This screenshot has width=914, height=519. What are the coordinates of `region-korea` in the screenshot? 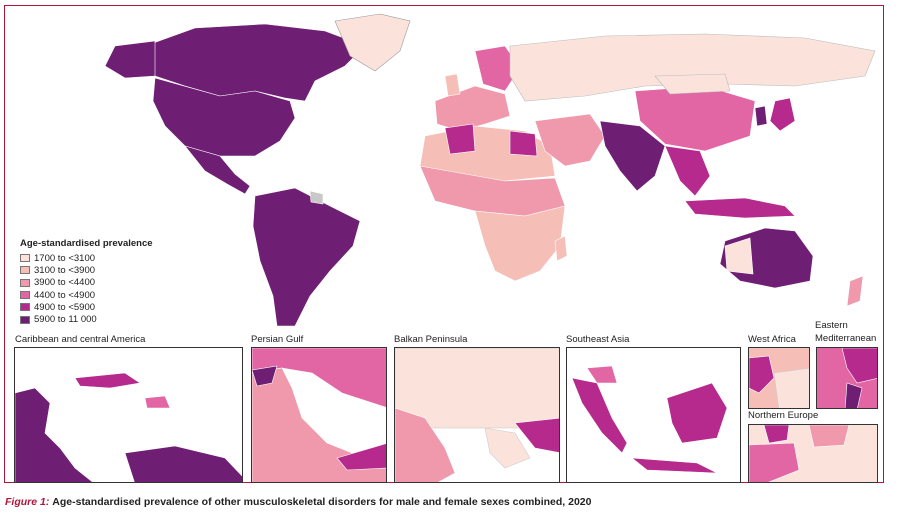 It's located at (761, 116).